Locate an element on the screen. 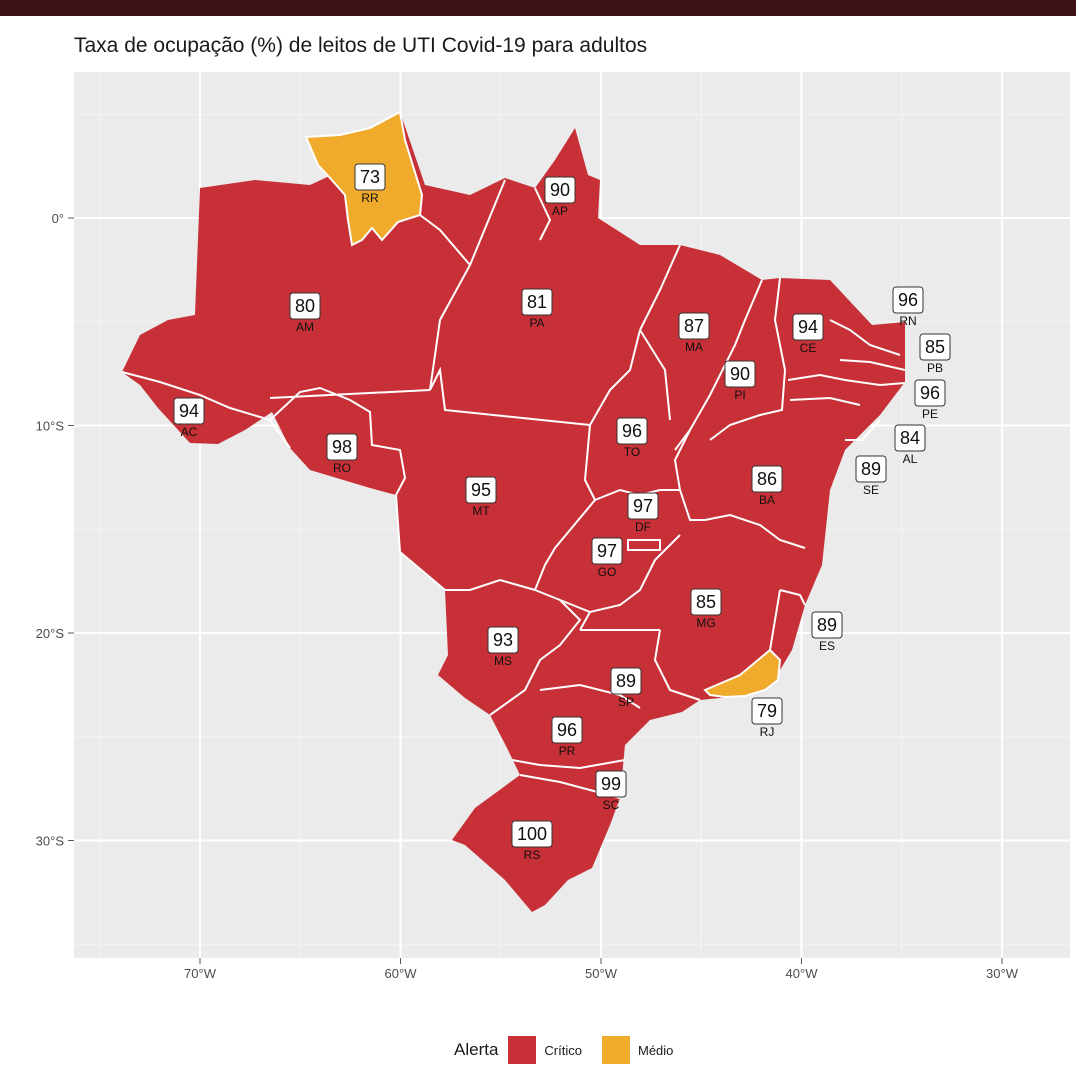  y-tick-label: 10°S is located at coordinates (50, 426).